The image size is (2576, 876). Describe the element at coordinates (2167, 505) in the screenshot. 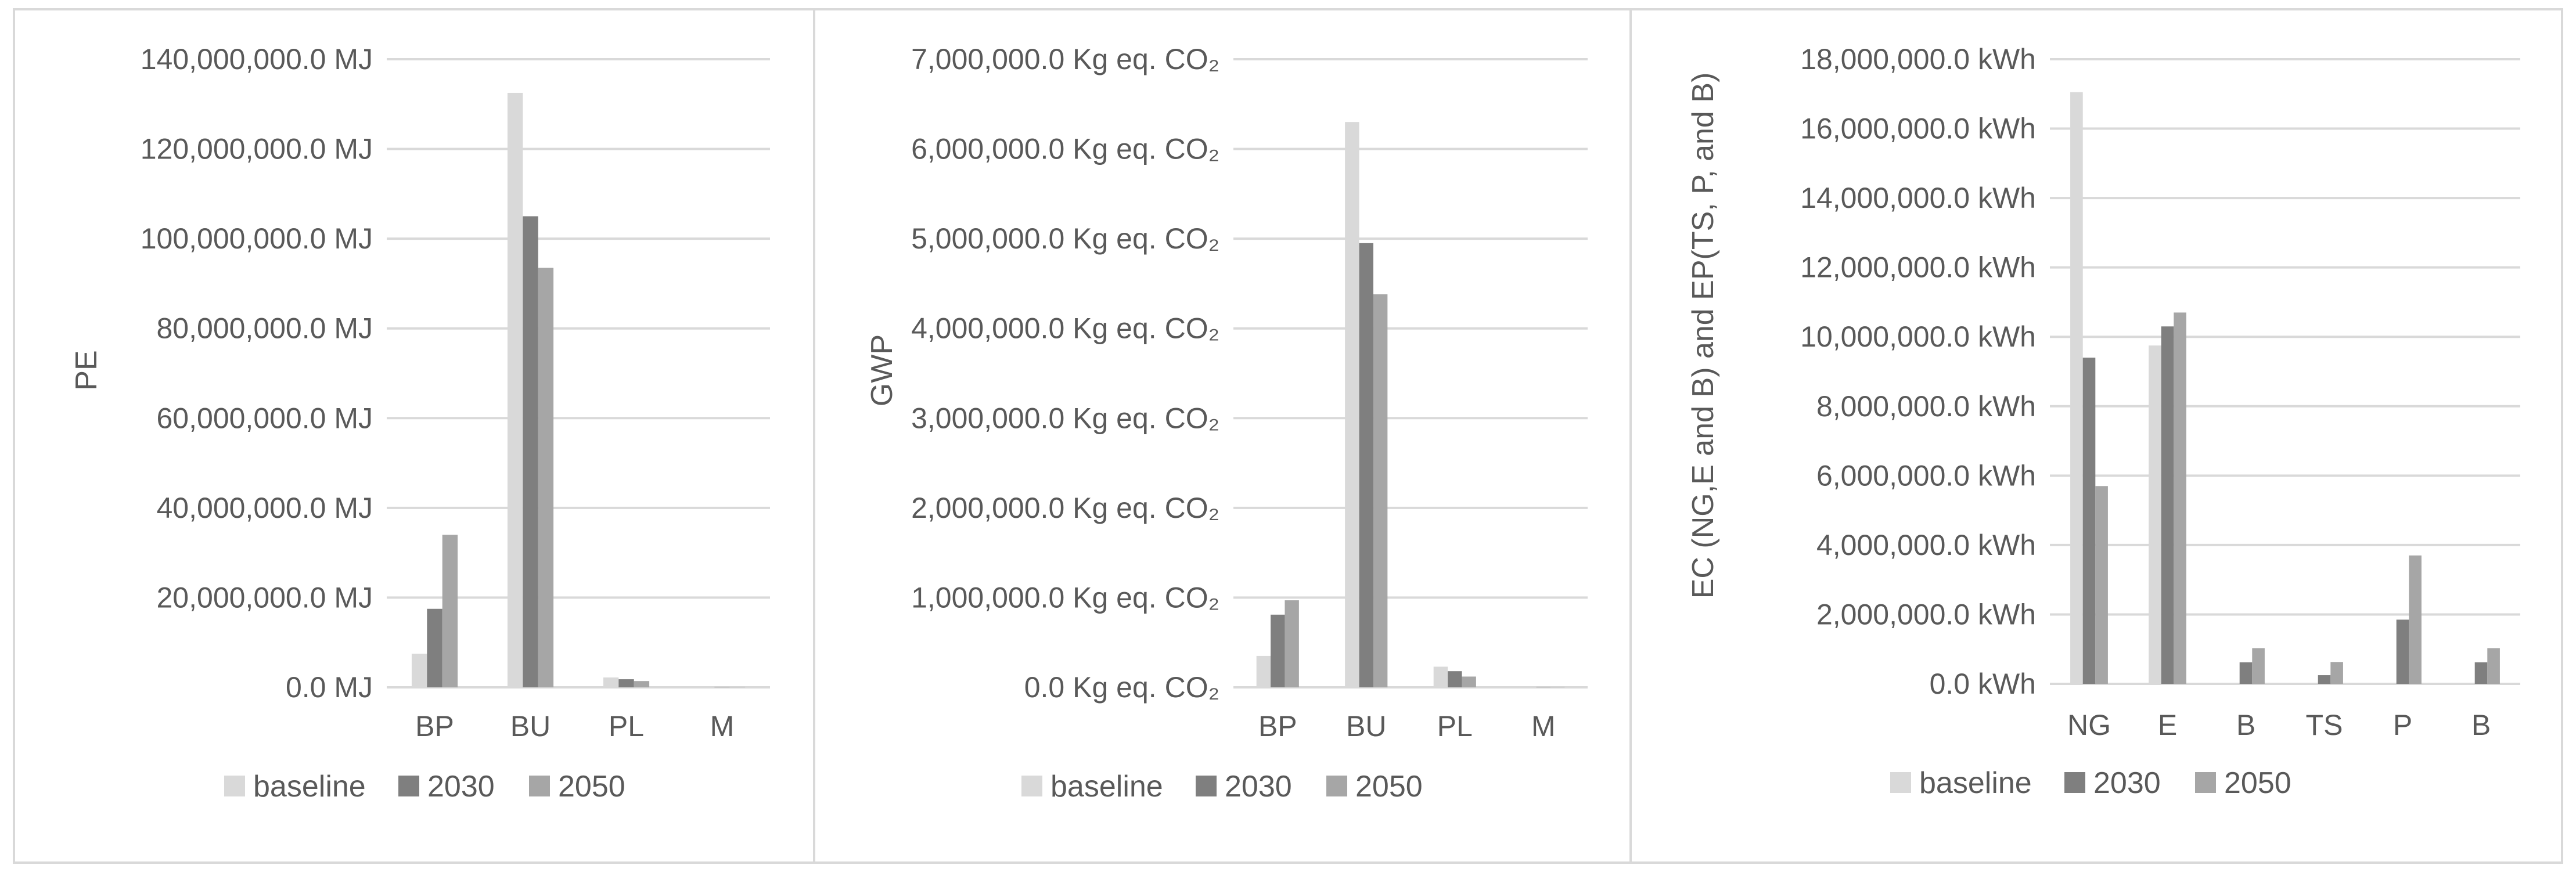

I see `bar-2030-e` at that location.